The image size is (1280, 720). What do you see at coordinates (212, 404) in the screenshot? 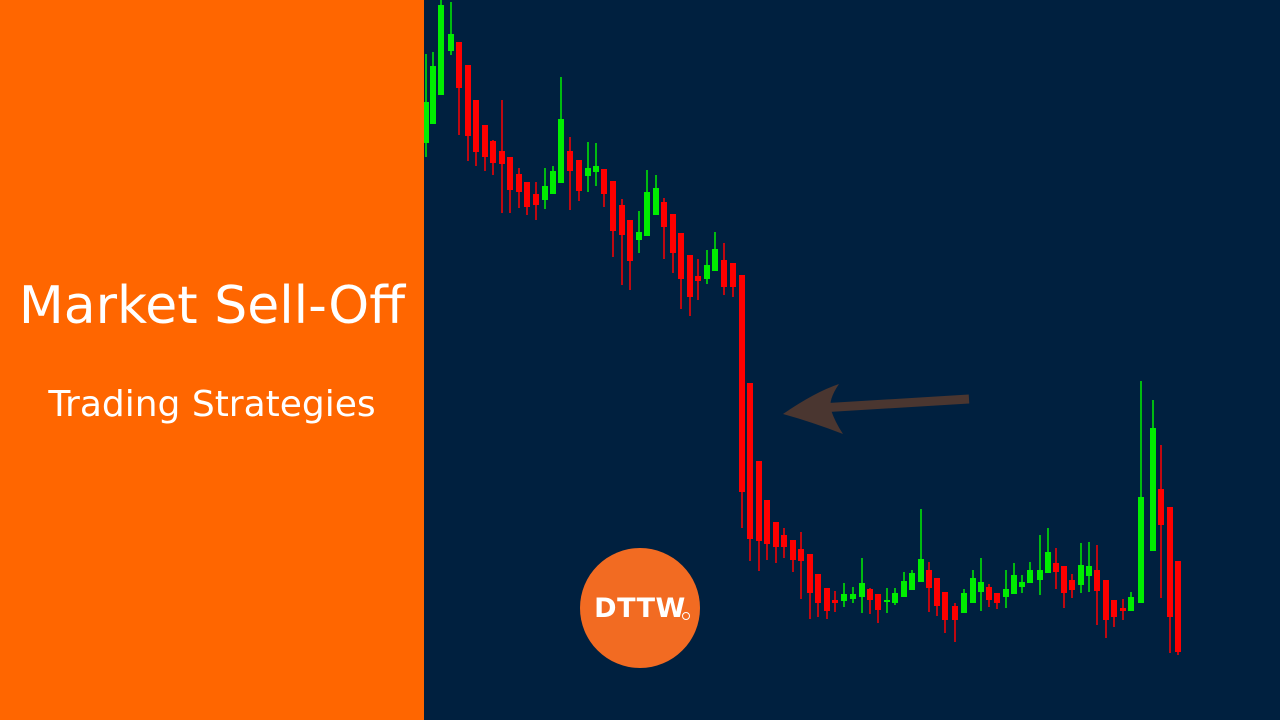
I see `page-subtitle: Trading Strategies` at bounding box center [212, 404].